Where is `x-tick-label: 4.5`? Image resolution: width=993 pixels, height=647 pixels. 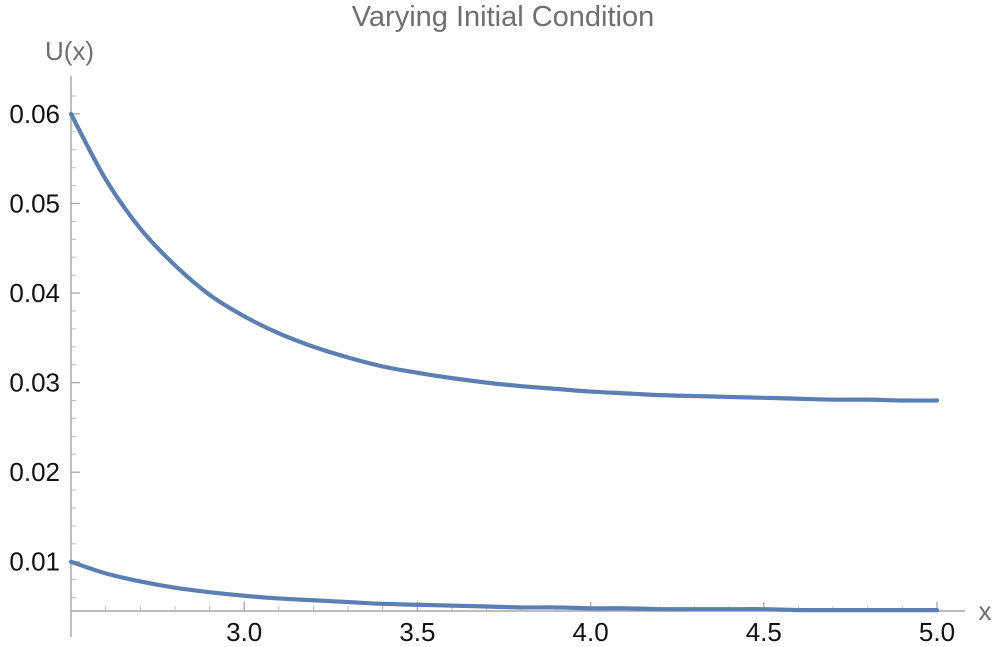 x-tick-label: 4.5 is located at coordinates (764, 632).